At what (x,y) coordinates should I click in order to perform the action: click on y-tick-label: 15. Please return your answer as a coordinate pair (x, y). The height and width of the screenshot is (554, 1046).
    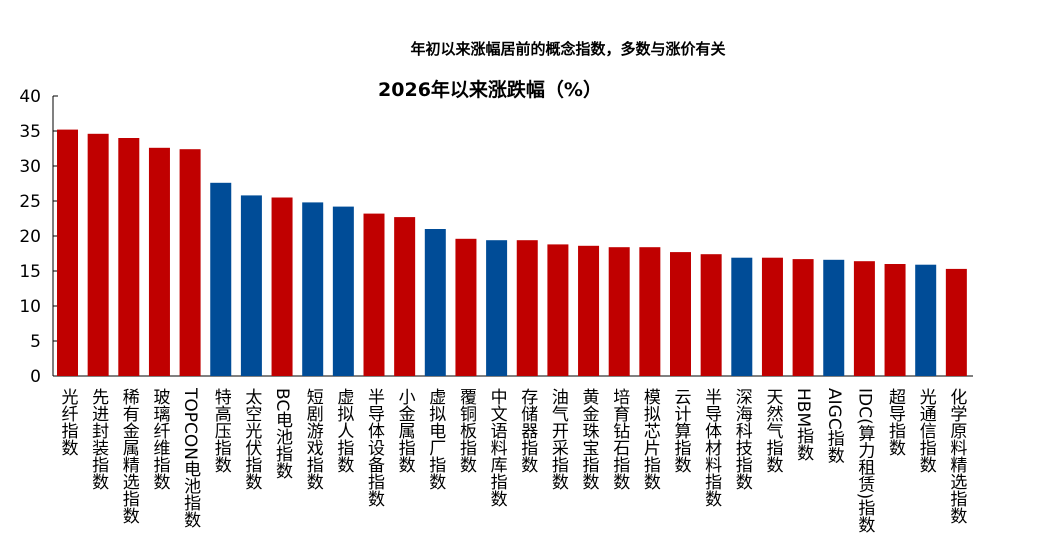
    Looking at the image, I should click on (30, 272).